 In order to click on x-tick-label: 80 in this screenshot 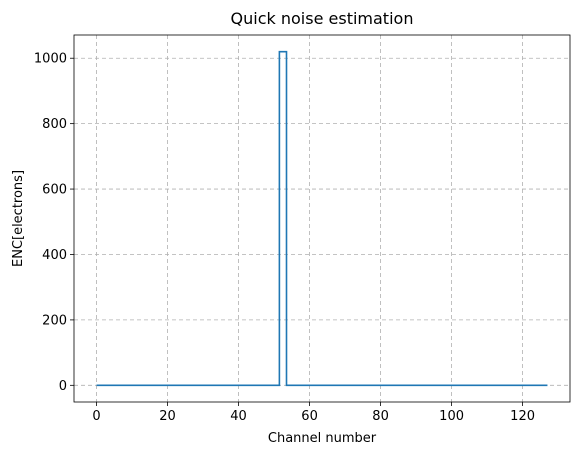, I will do `click(380, 416)`.